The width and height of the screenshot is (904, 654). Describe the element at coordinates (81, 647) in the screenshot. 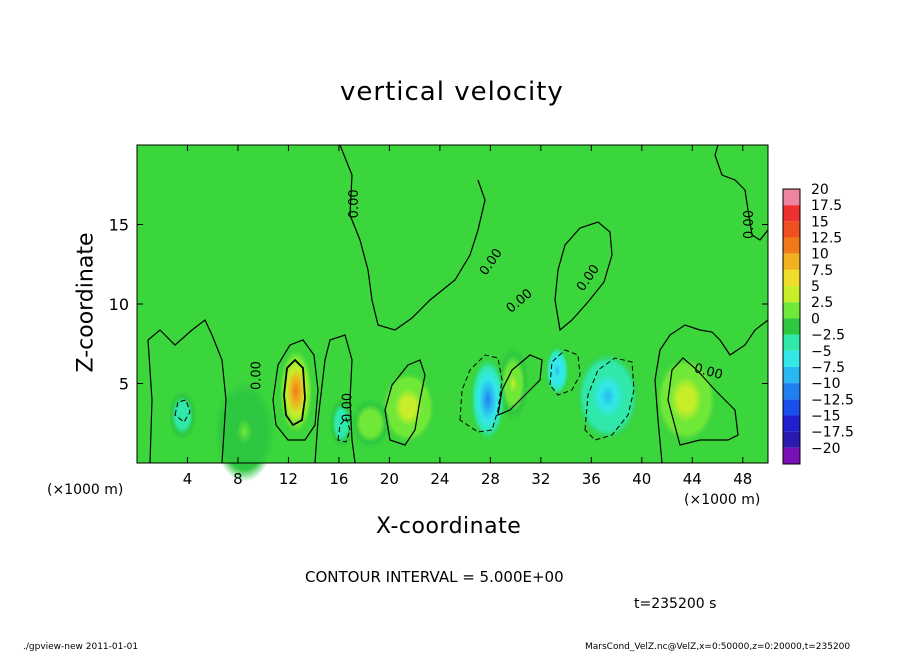

I see `footer-left: ./gpview-new 2011-01-01` at that location.